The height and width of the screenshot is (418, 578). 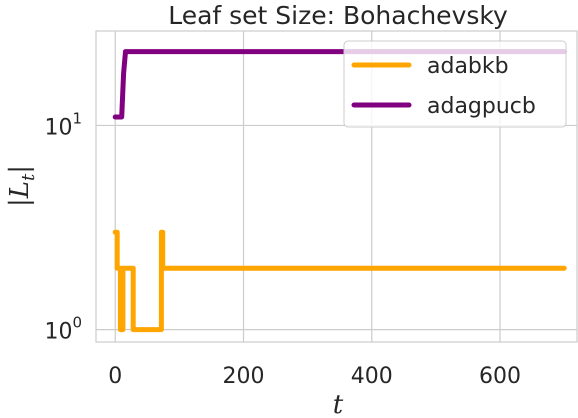 I want to click on x-axis-label: t, so click(x=338, y=404).